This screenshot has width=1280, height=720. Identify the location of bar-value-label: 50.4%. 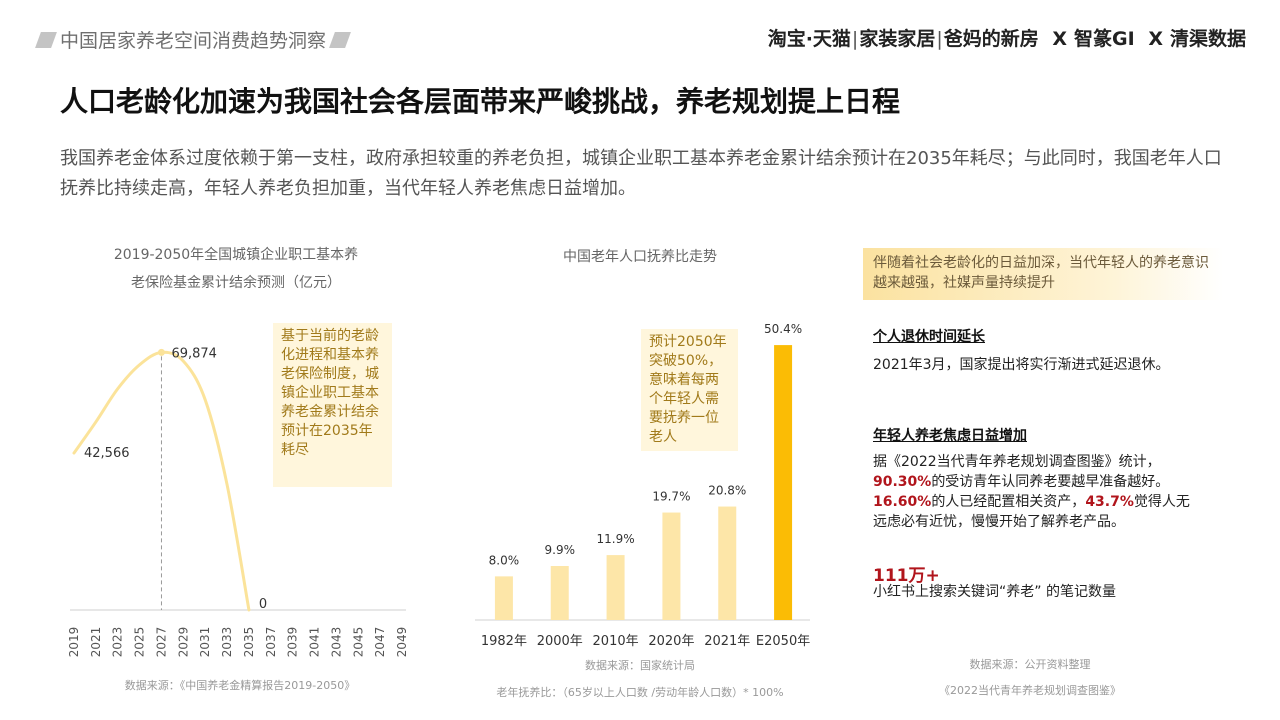
(783, 329).